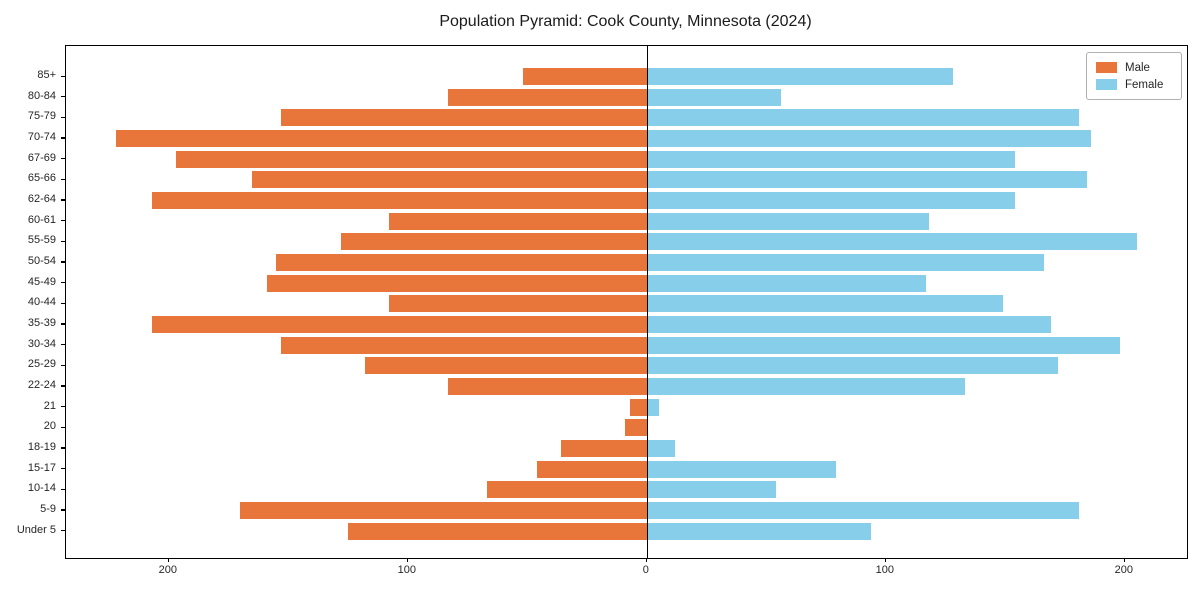  I want to click on y-tick-label-85+: 85+, so click(46, 75).